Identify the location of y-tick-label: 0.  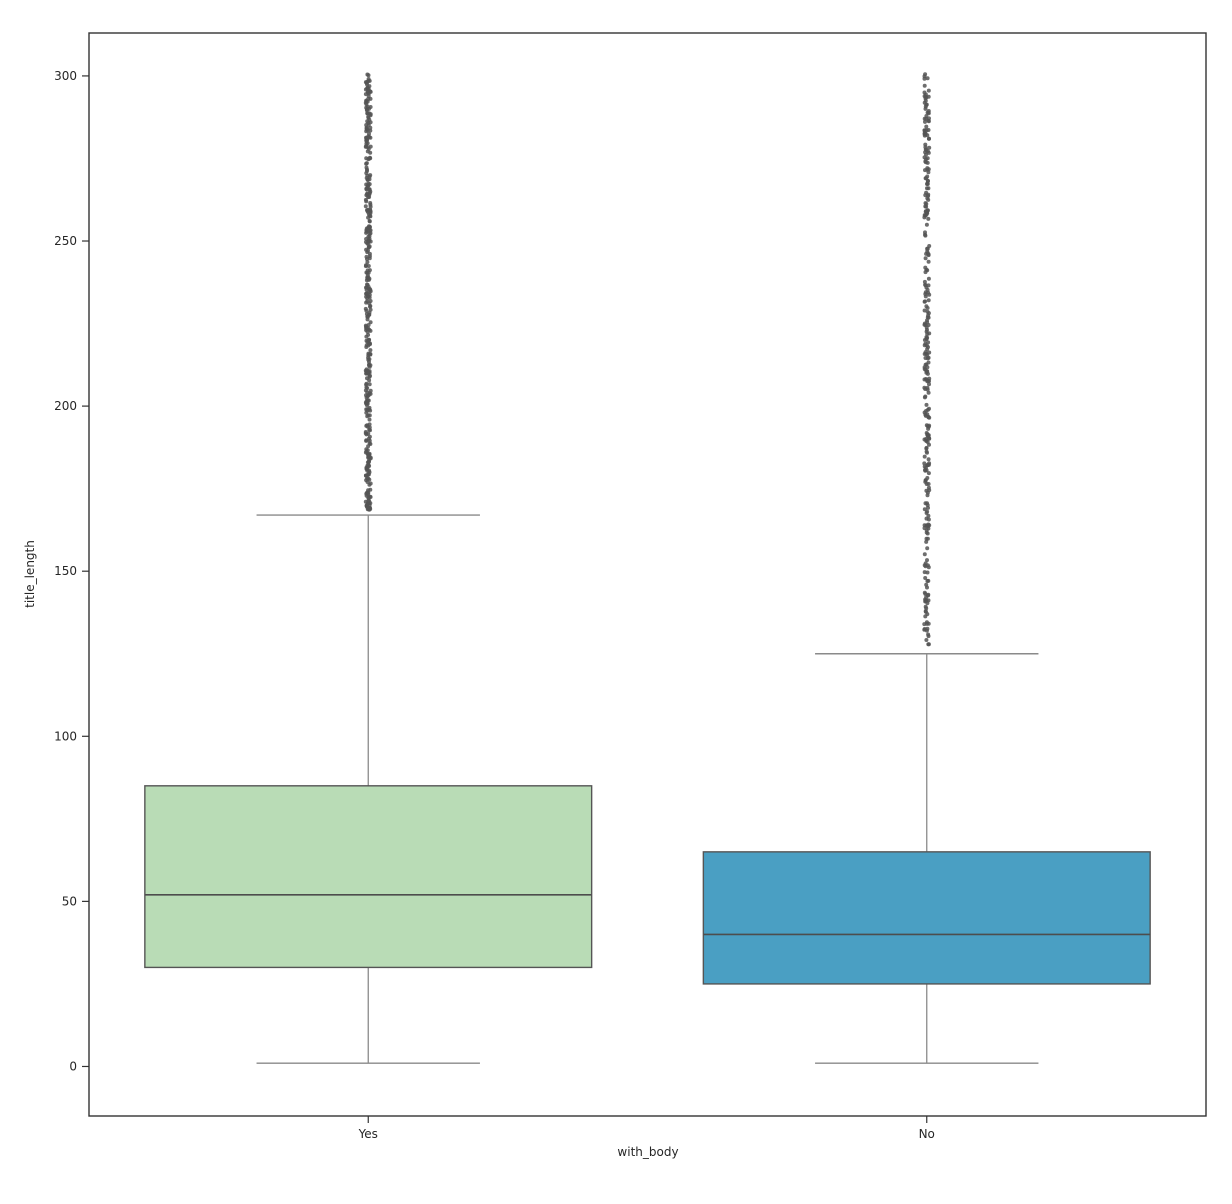
(73, 1066).